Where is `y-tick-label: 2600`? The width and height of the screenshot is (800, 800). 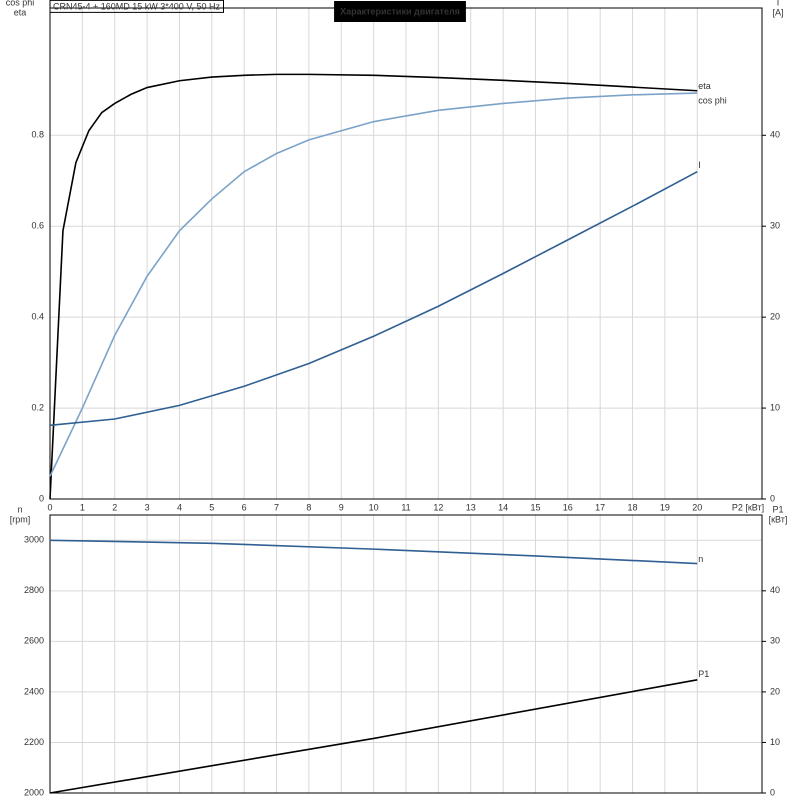 y-tick-label: 2600 is located at coordinates (34, 641).